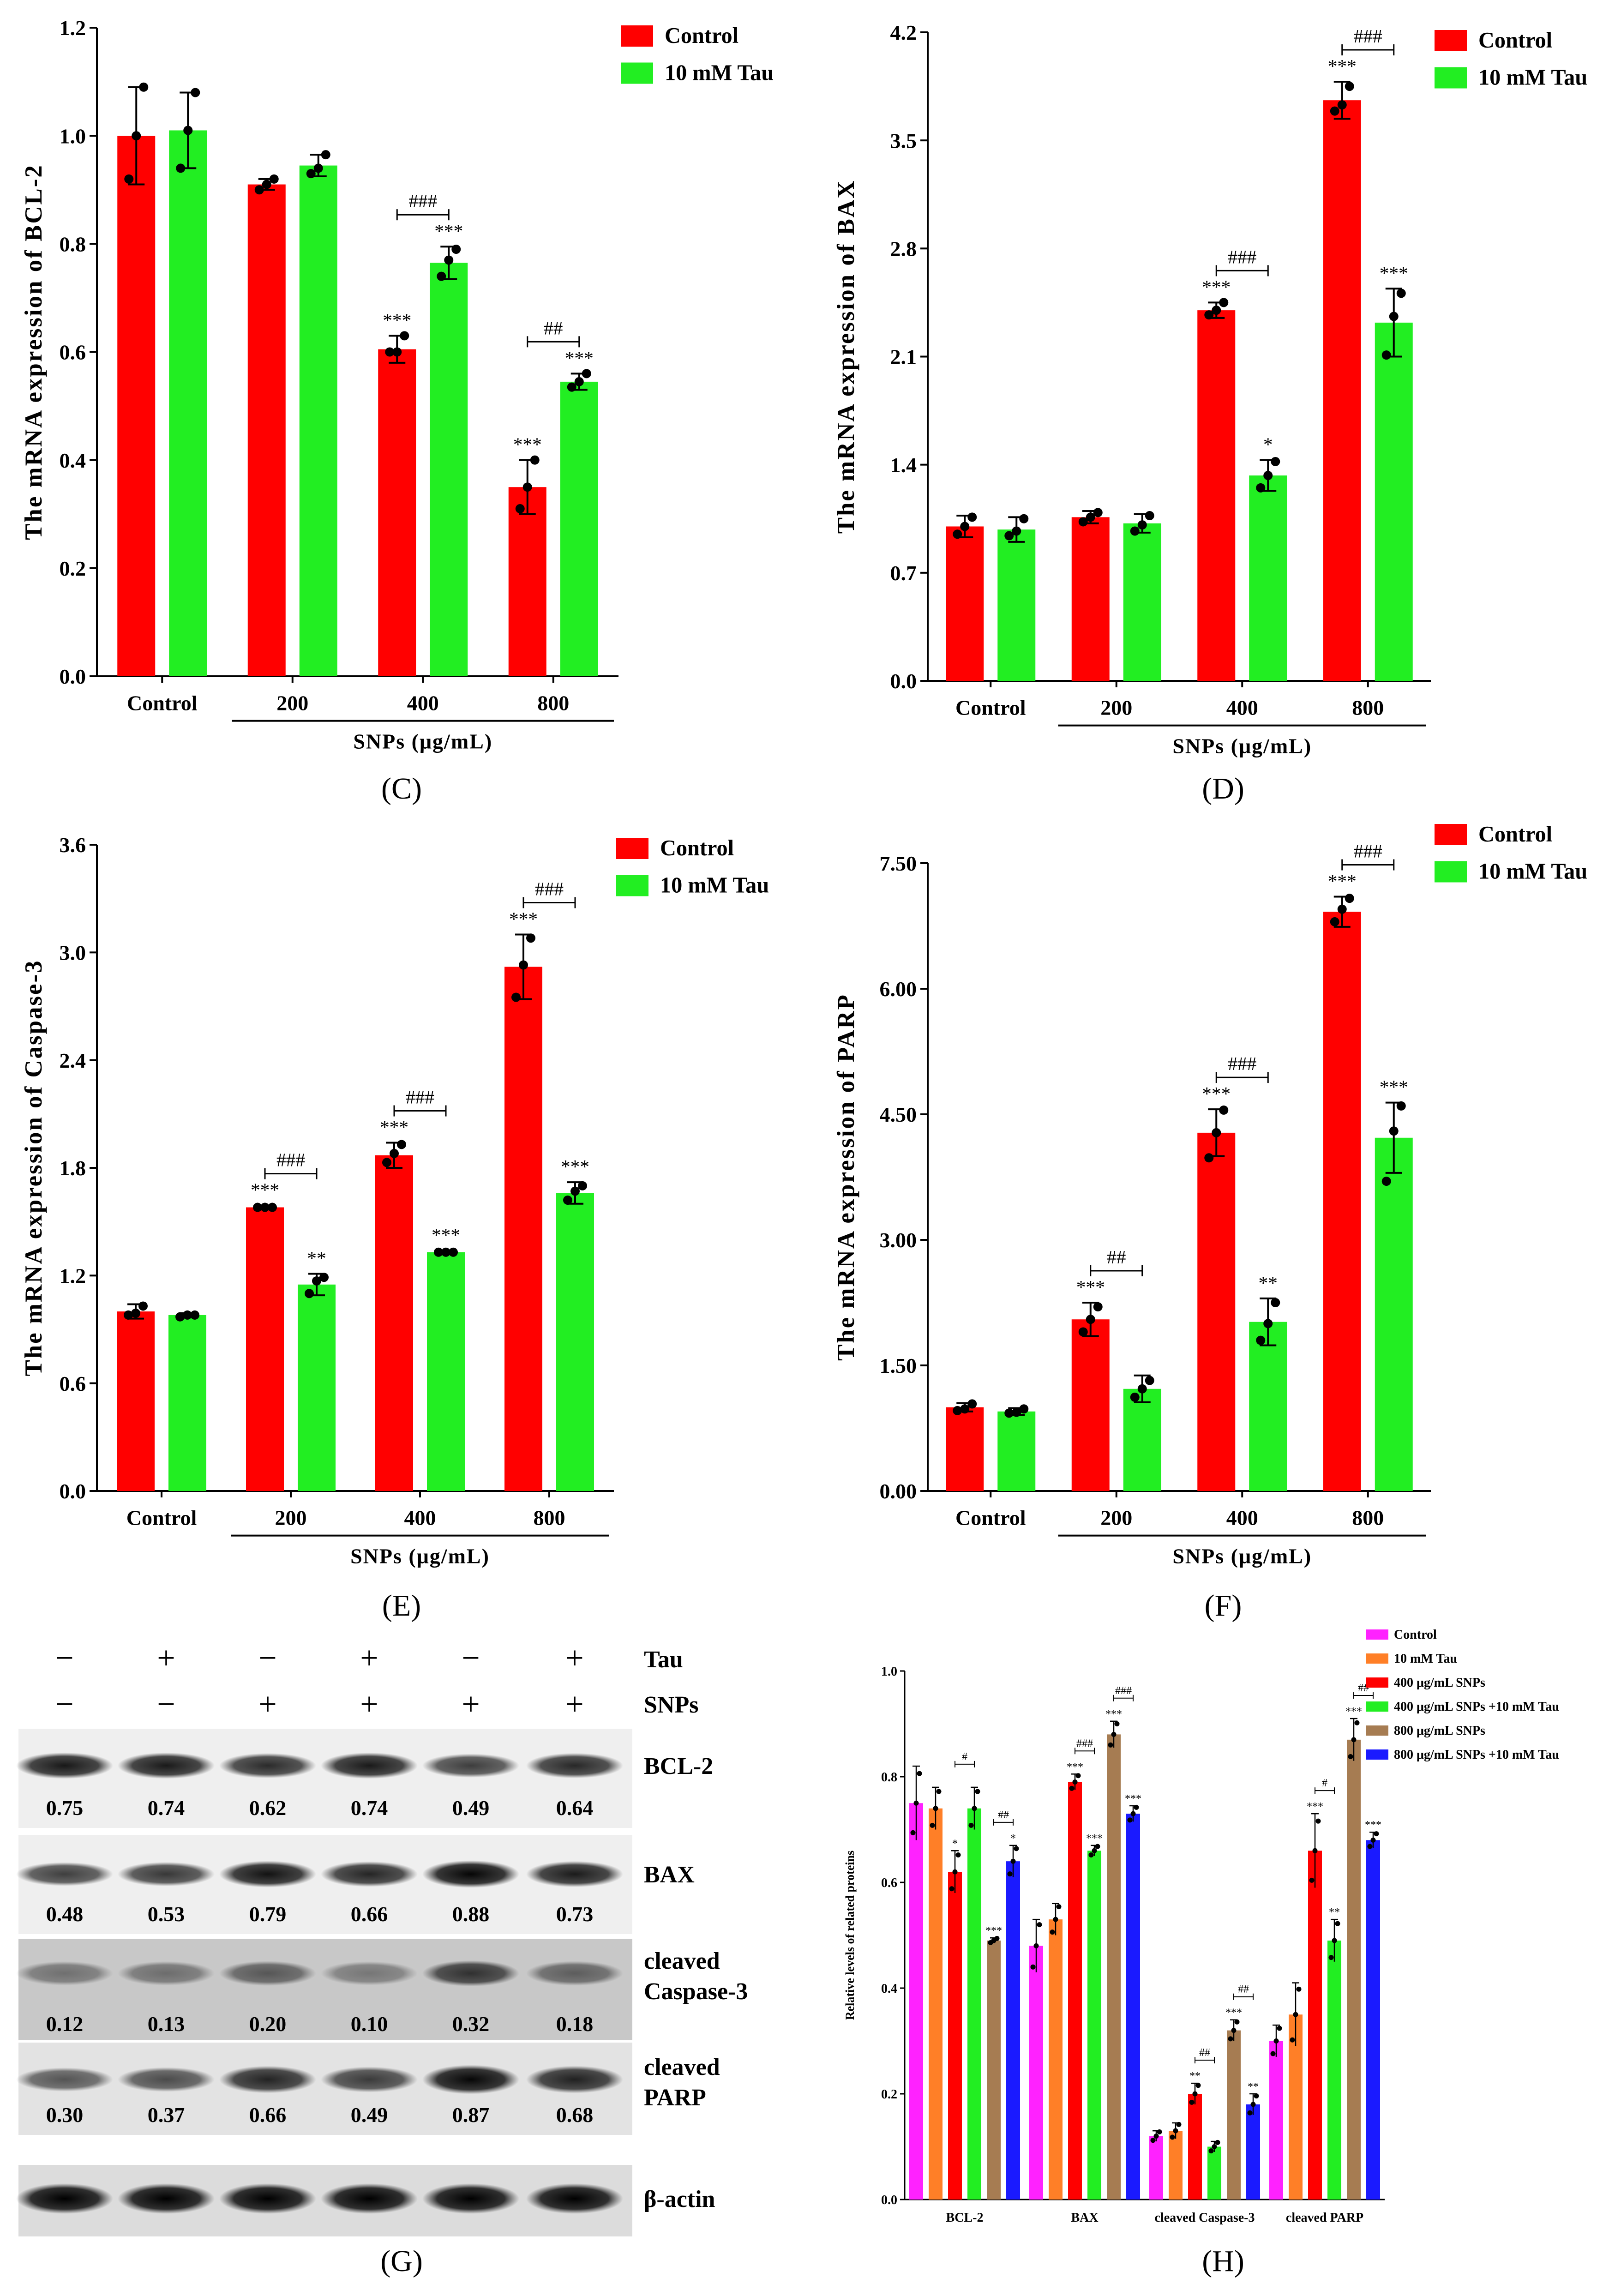 The width and height of the screenshot is (1609, 2296). What do you see at coordinates (268, 1808) in the screenshot?
I see `band-density-value: 0.62` at bounding box center [268, 1808].